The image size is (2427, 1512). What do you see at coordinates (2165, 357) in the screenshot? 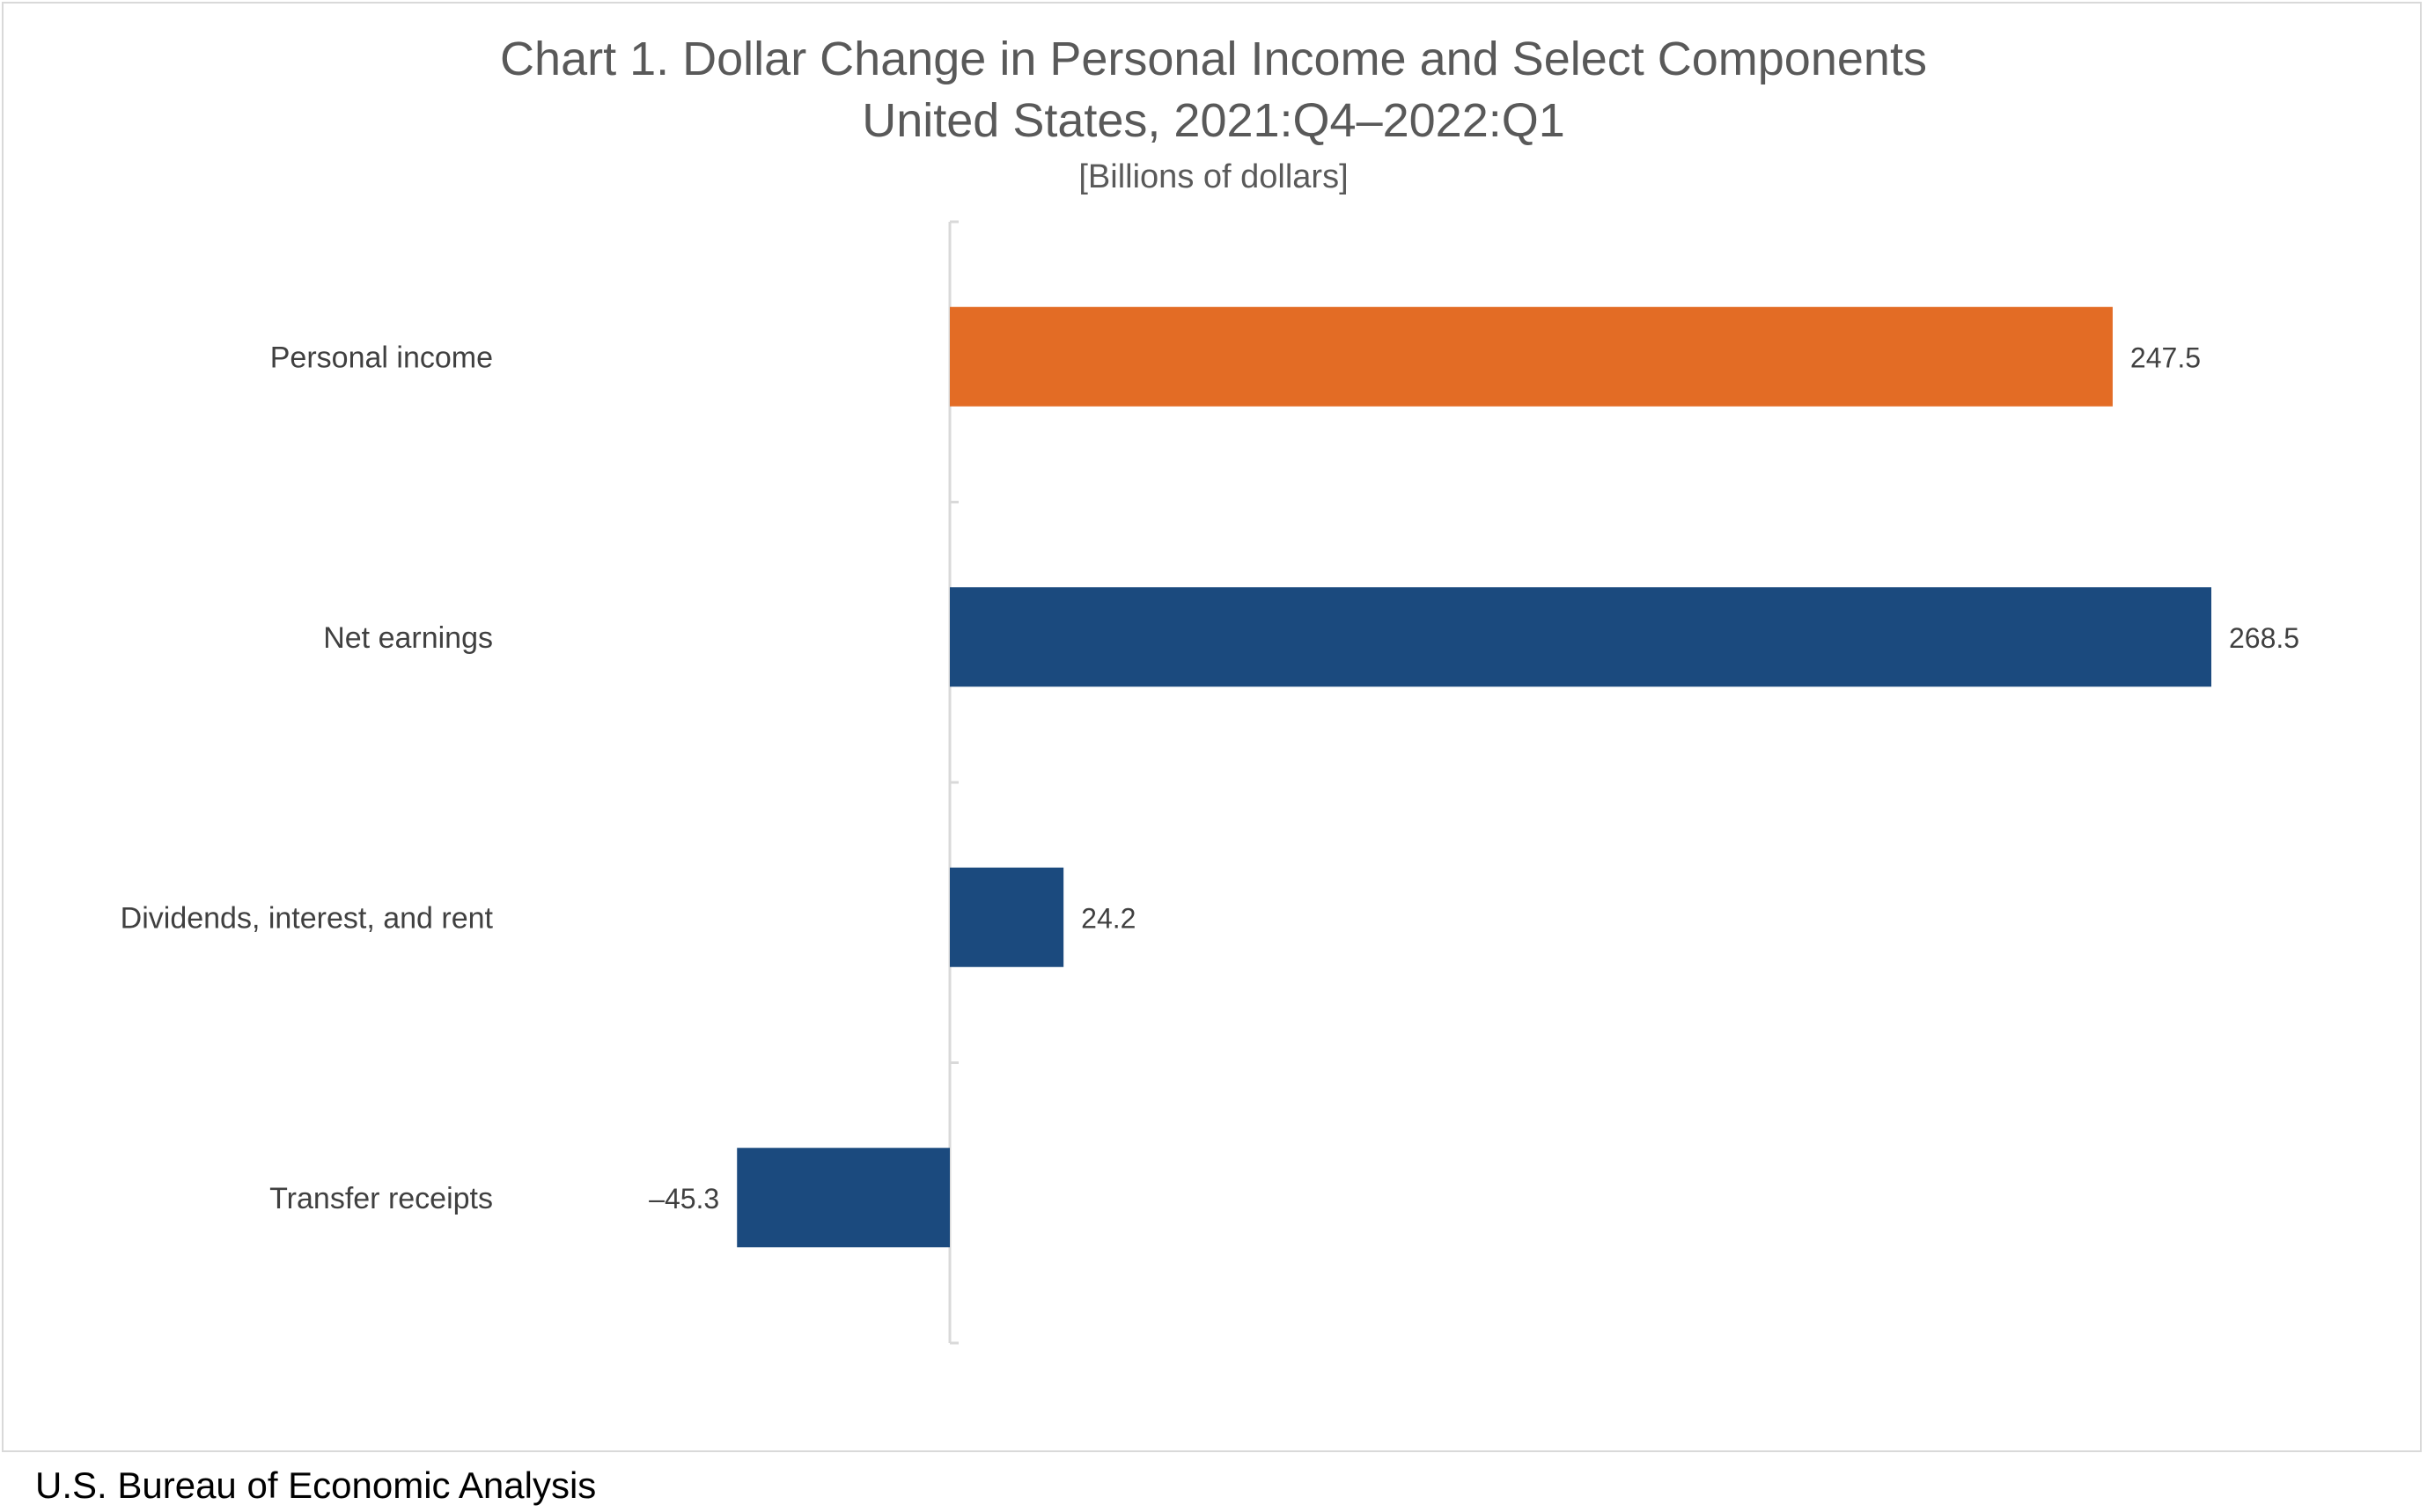
I see `data-label: 247.5` at bounding box center [2165, 357].